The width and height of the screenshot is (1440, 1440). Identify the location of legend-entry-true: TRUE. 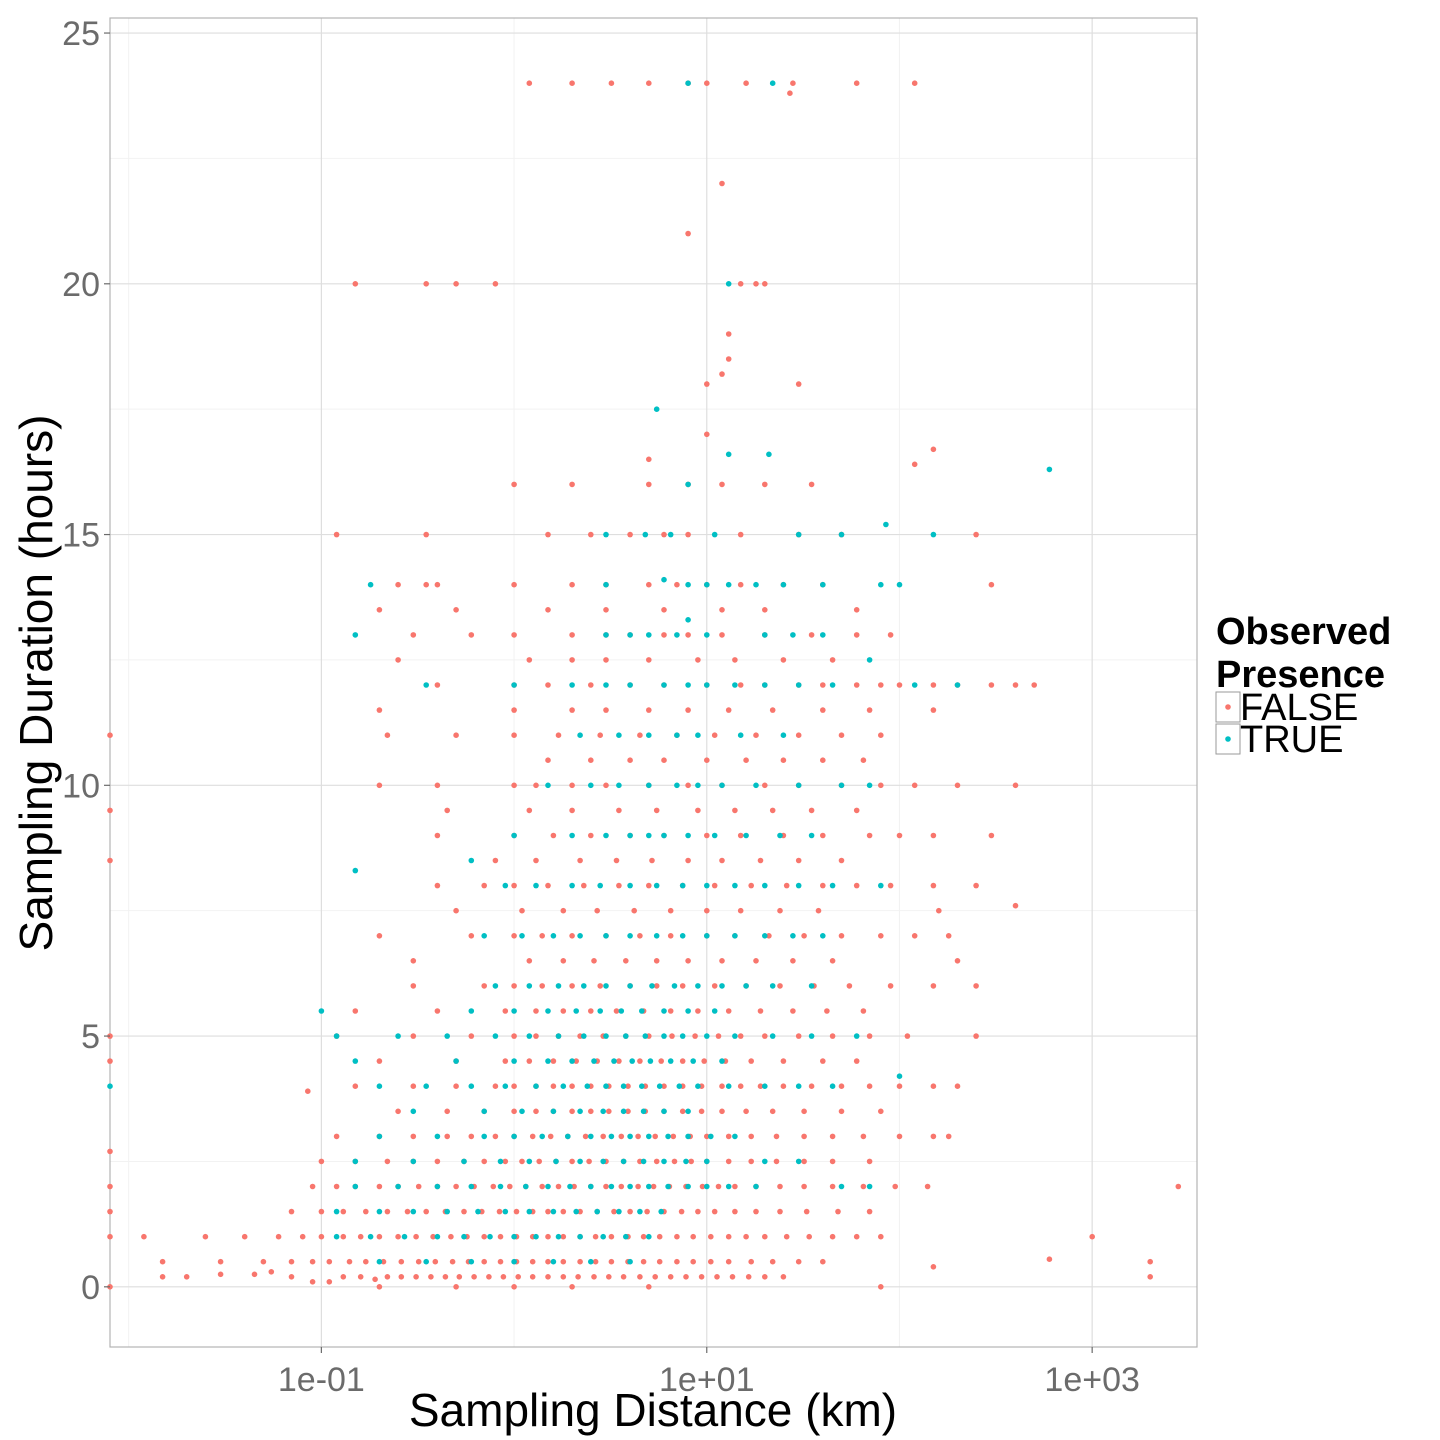
(1279, 740).